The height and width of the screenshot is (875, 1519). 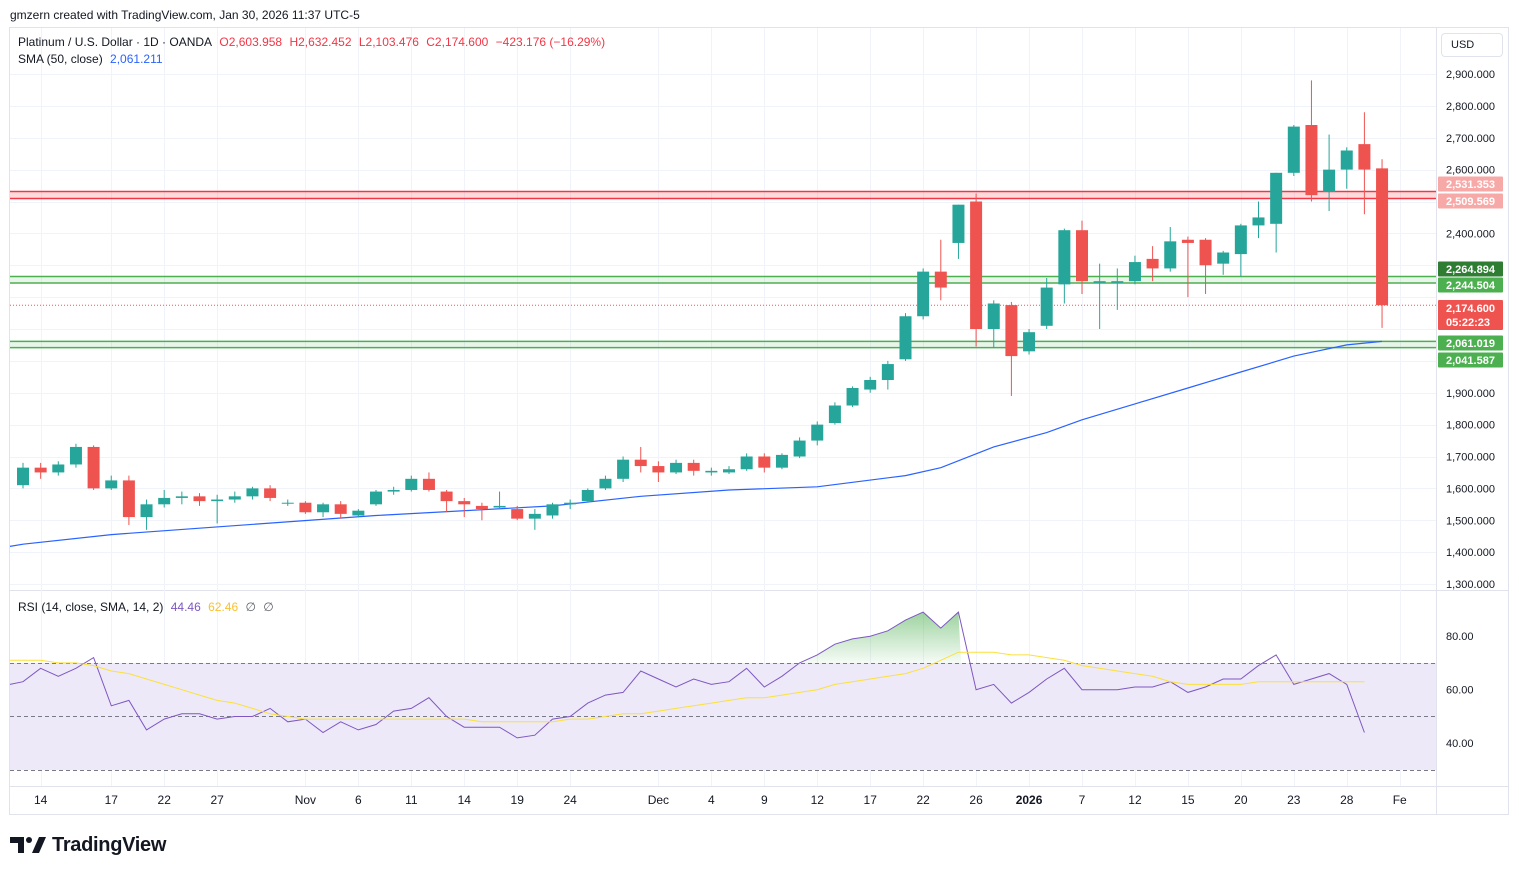 I want to click on resistance-zone, so click(x=723, y=195).